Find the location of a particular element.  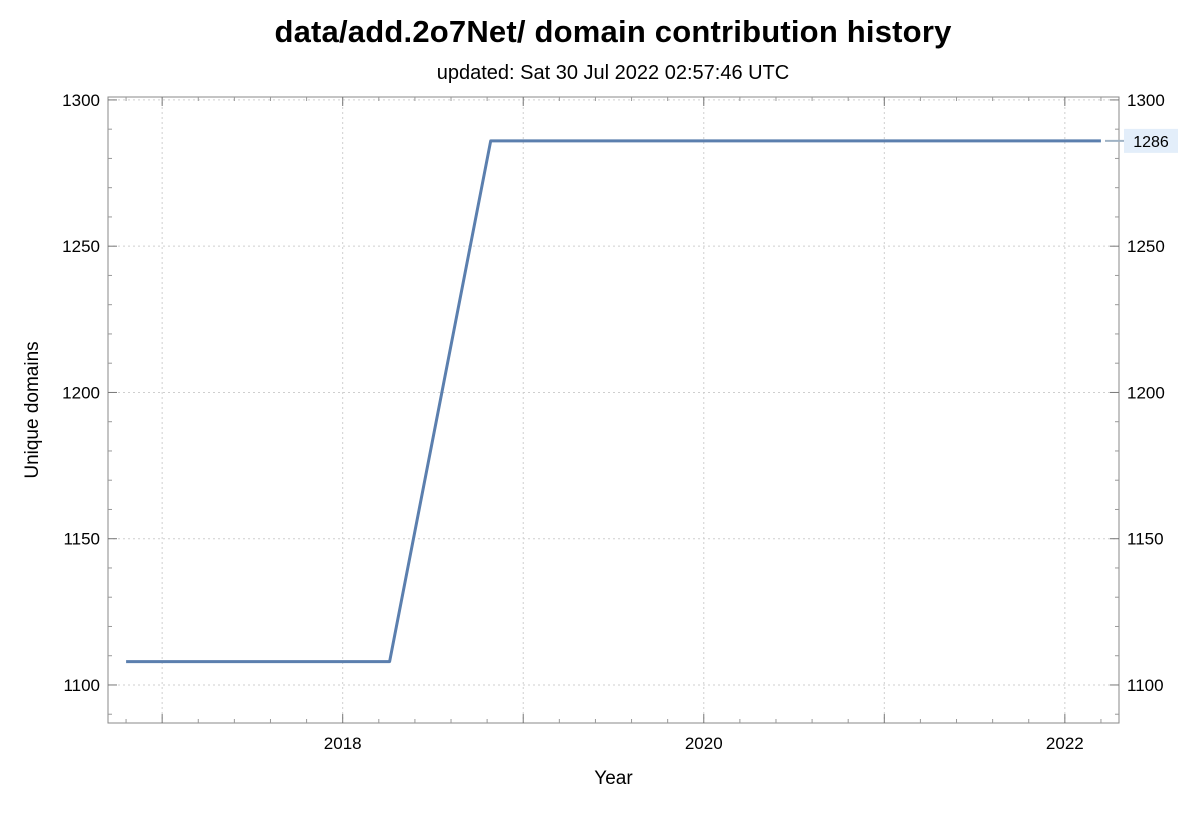

last-value-background is located at coordinates (1151, 140).